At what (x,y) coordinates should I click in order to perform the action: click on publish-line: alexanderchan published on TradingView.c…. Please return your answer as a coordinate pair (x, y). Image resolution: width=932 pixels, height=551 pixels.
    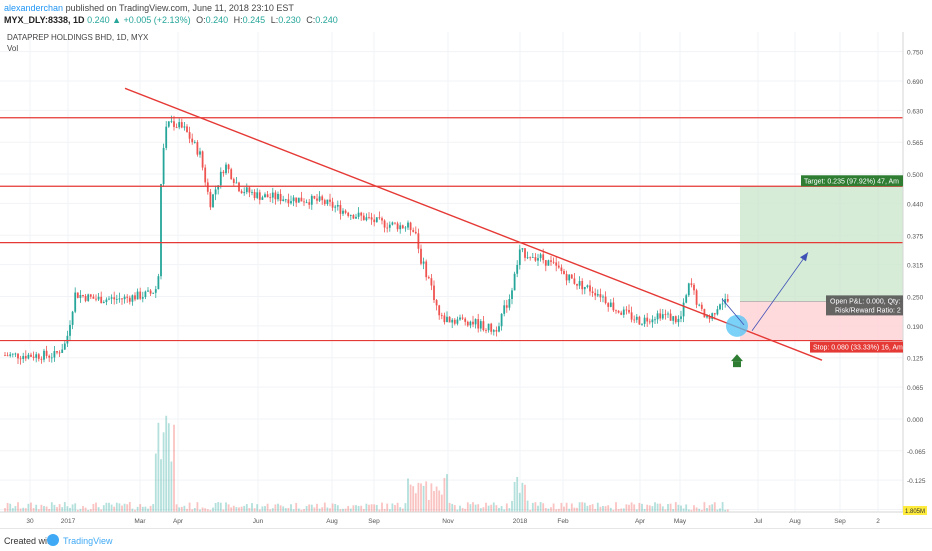
    Looking at the image, I should click on (149, 8).